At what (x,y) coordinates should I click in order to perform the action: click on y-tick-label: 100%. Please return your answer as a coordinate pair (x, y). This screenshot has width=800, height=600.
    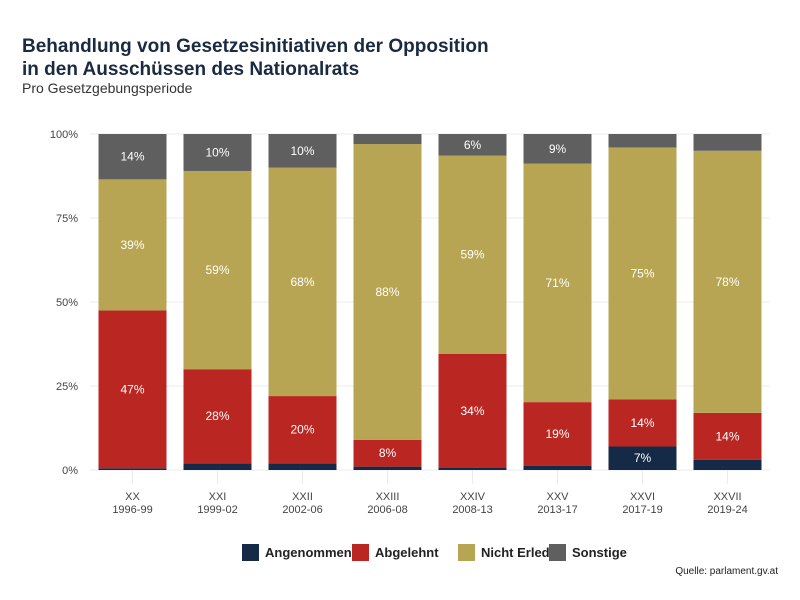
    Looking at the image, I should click on (64, 135).